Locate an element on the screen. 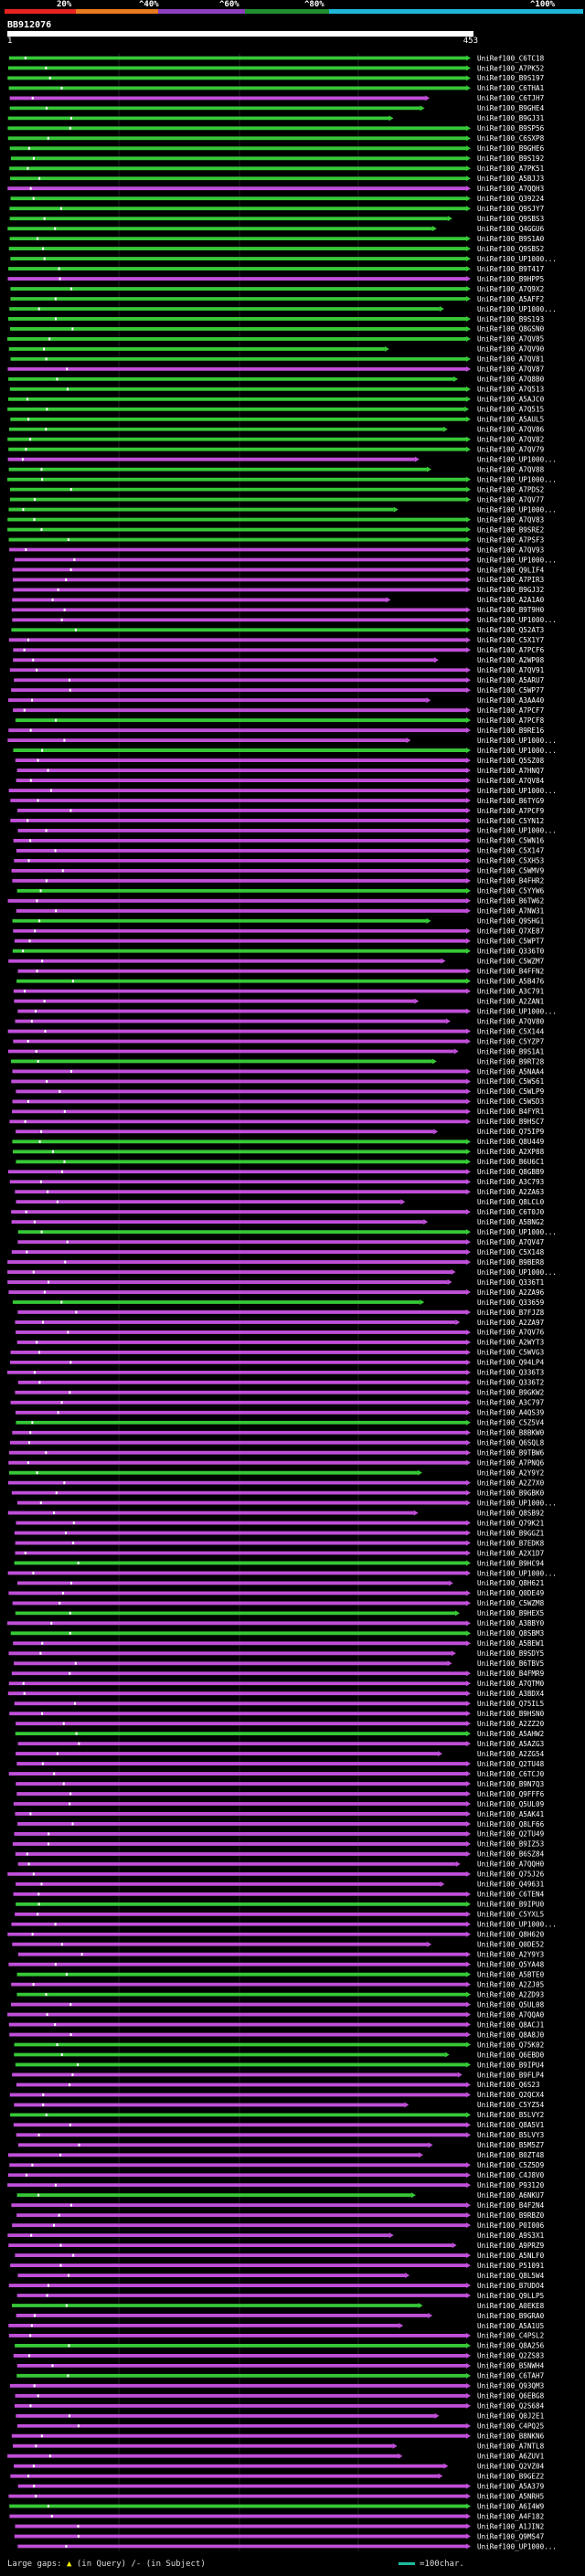 This screenshot has width=585, height=2576. hit-label: UniRef100_A5A379 is located at coordinates (511, 2486).